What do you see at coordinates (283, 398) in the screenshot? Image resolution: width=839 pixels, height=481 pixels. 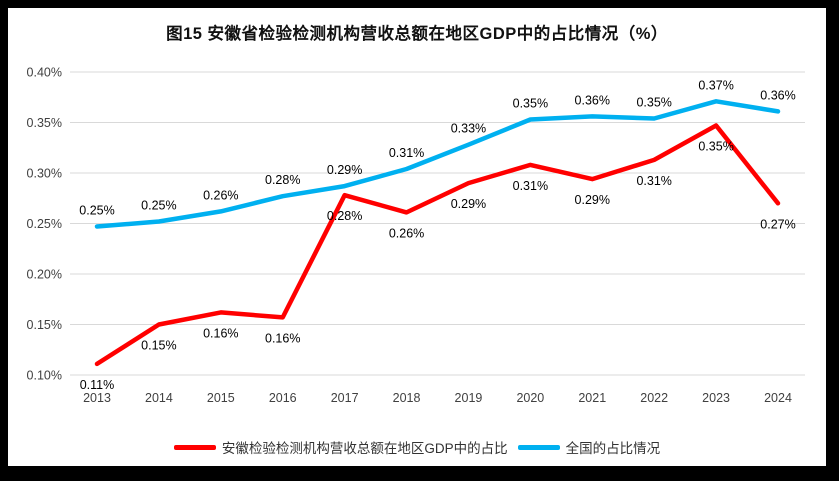 I see `x-axis-tick-label: 2016` at bounding box center [283, 398].